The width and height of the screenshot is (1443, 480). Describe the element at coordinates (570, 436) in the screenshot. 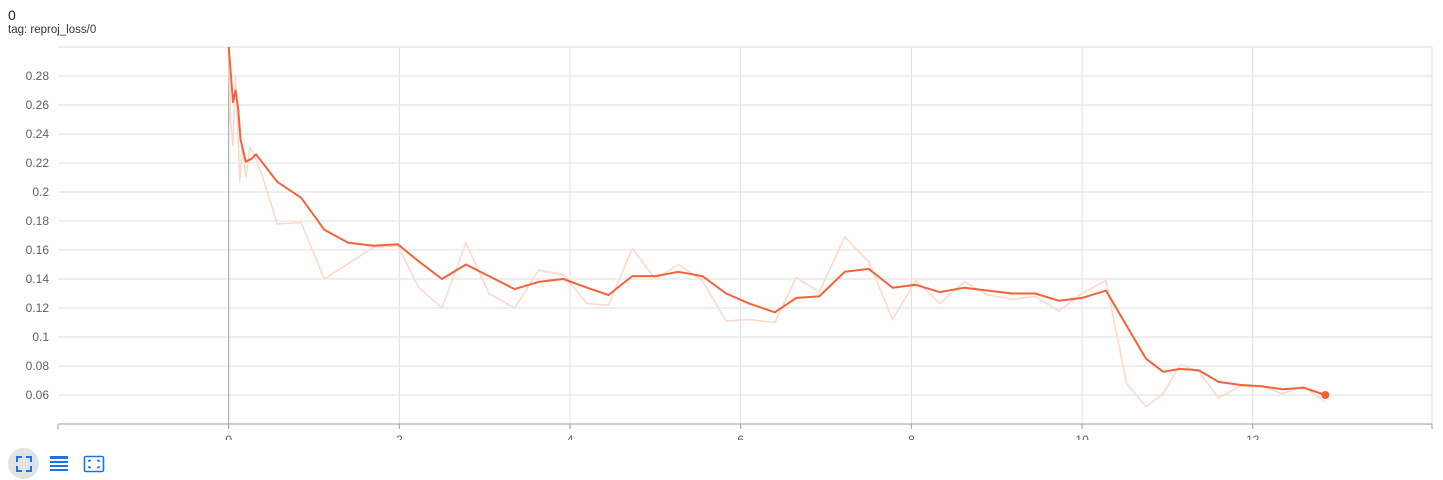

I see `x-tick-label: 4` at that location.